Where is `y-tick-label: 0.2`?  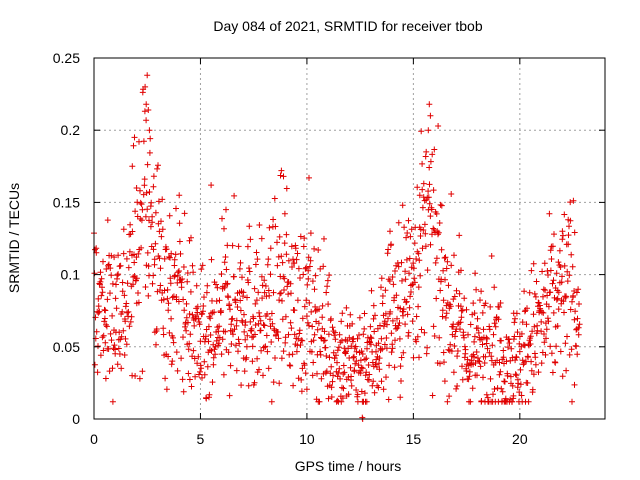 y-tick-label: 0.2 is located at coordinates (71, 130).